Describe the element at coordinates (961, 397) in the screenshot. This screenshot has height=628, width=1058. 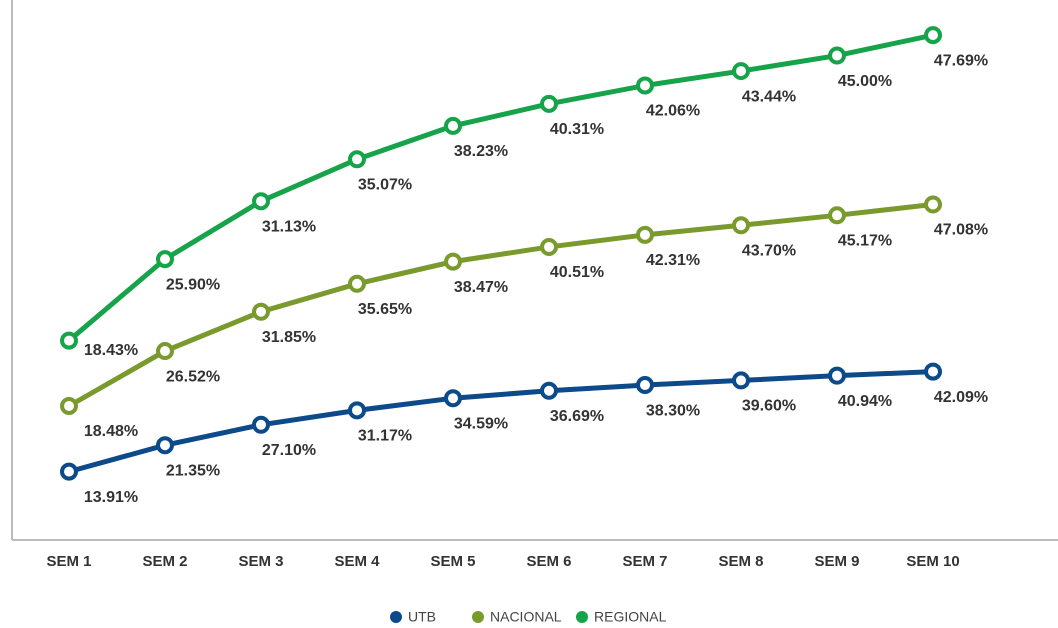
I see `value-label: 42.09%` at that location.